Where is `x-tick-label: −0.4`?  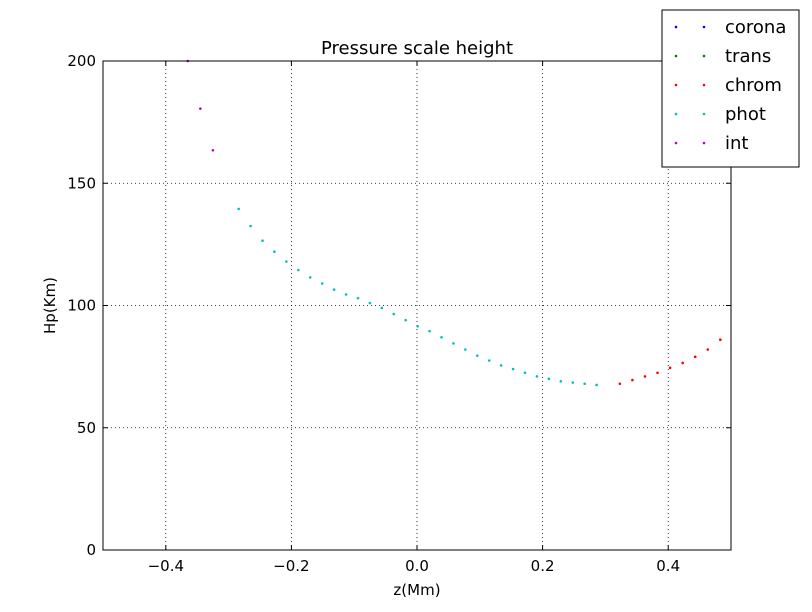
x-tick-label: −0.4 is located at coordinates (166, 566).